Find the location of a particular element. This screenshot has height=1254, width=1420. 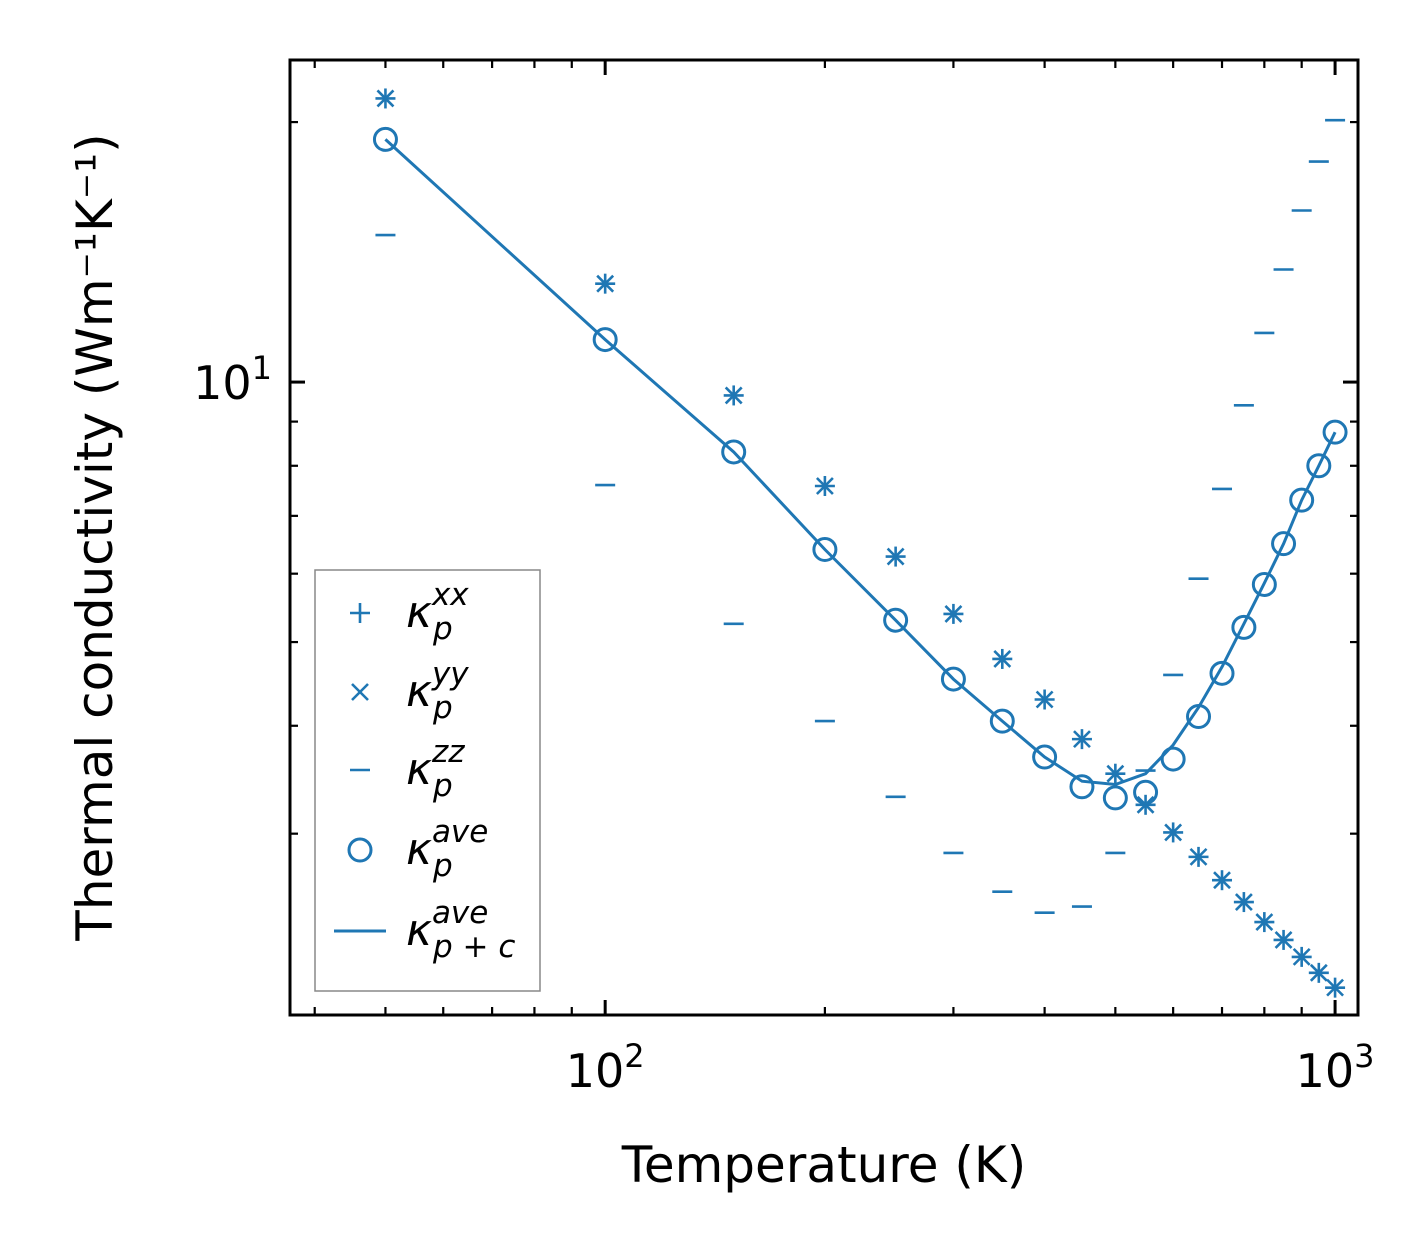

x-tick-label: 10² is located at coordinates (605, 1067).